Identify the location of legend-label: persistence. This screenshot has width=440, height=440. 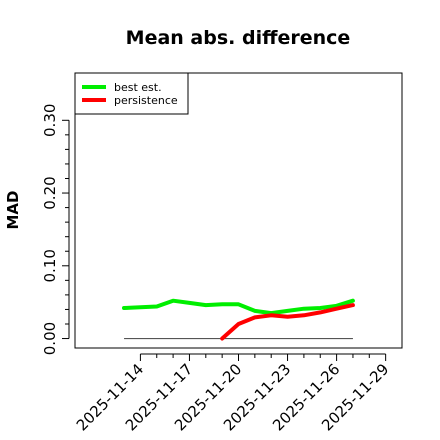
(146, 100).